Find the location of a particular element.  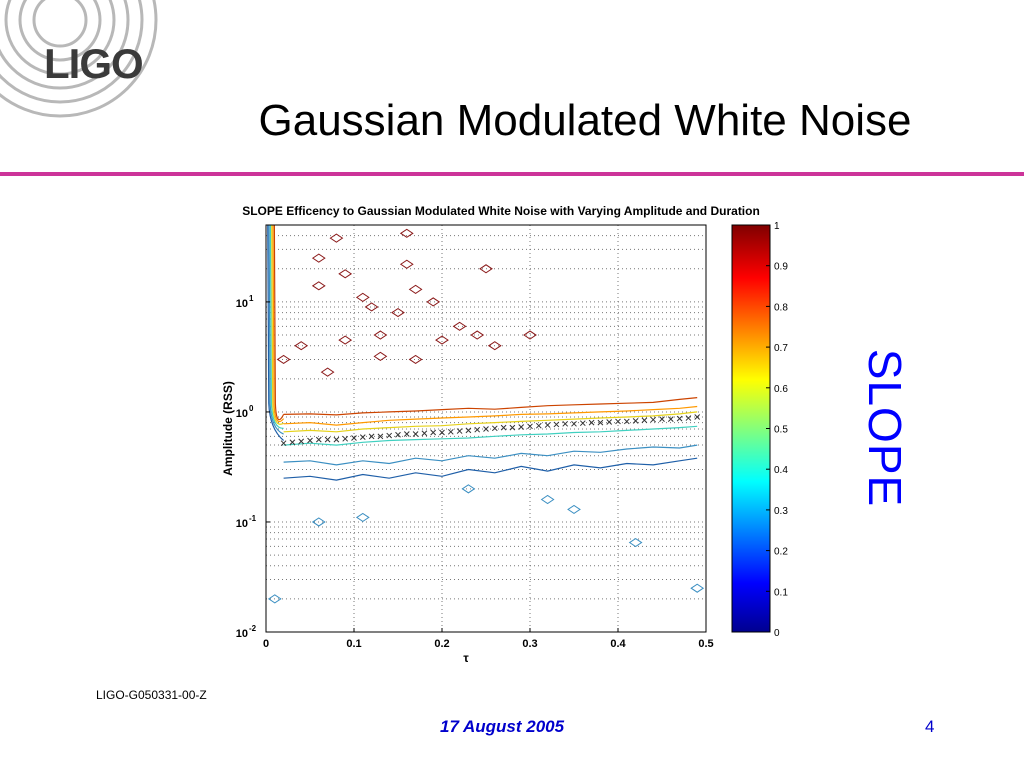

ligo-logo-arcs is located at coordinates (79, 59).